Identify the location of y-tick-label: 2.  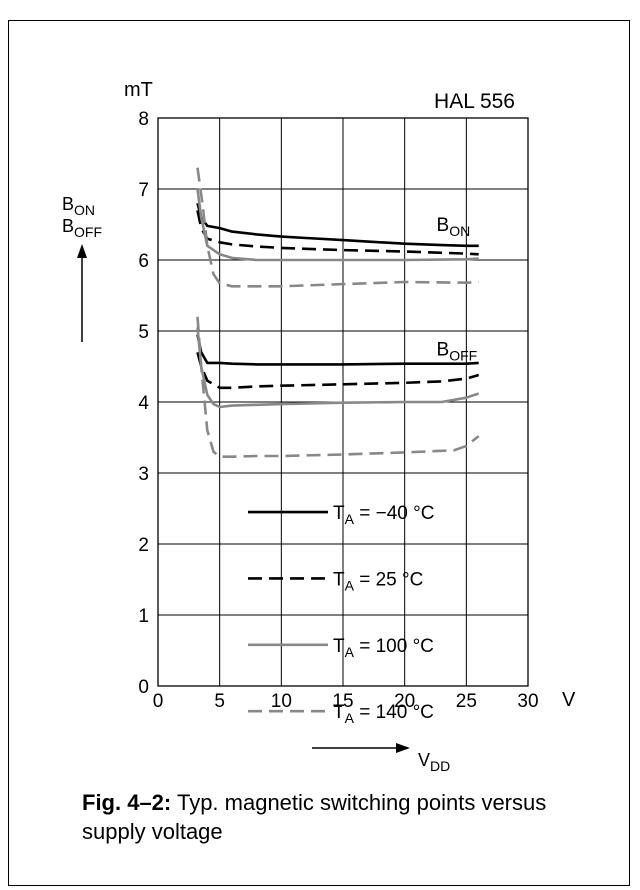
(143, 545).